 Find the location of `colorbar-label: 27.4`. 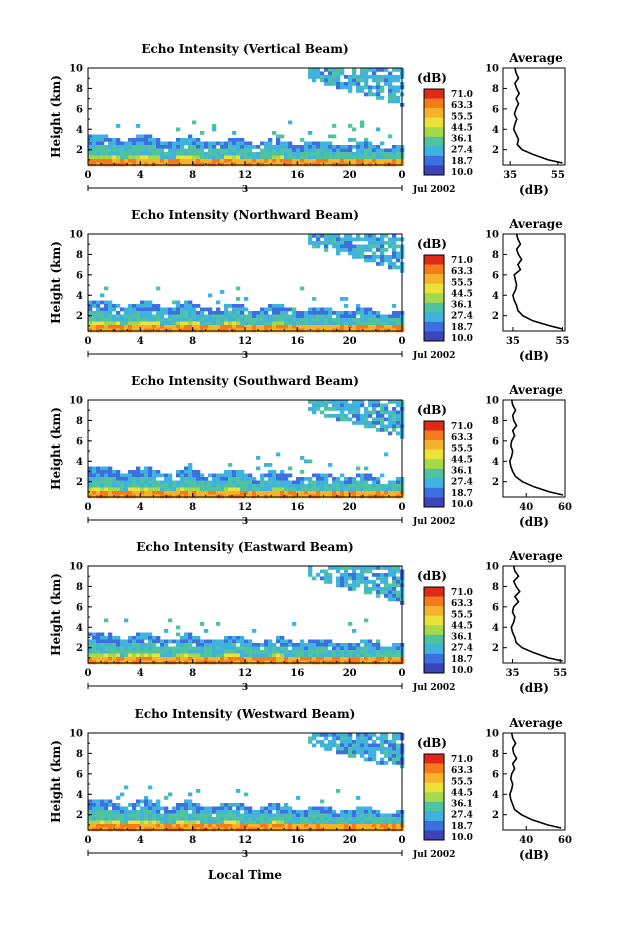

colorbar-label: 27.4 is located at coordinates (462, 483).